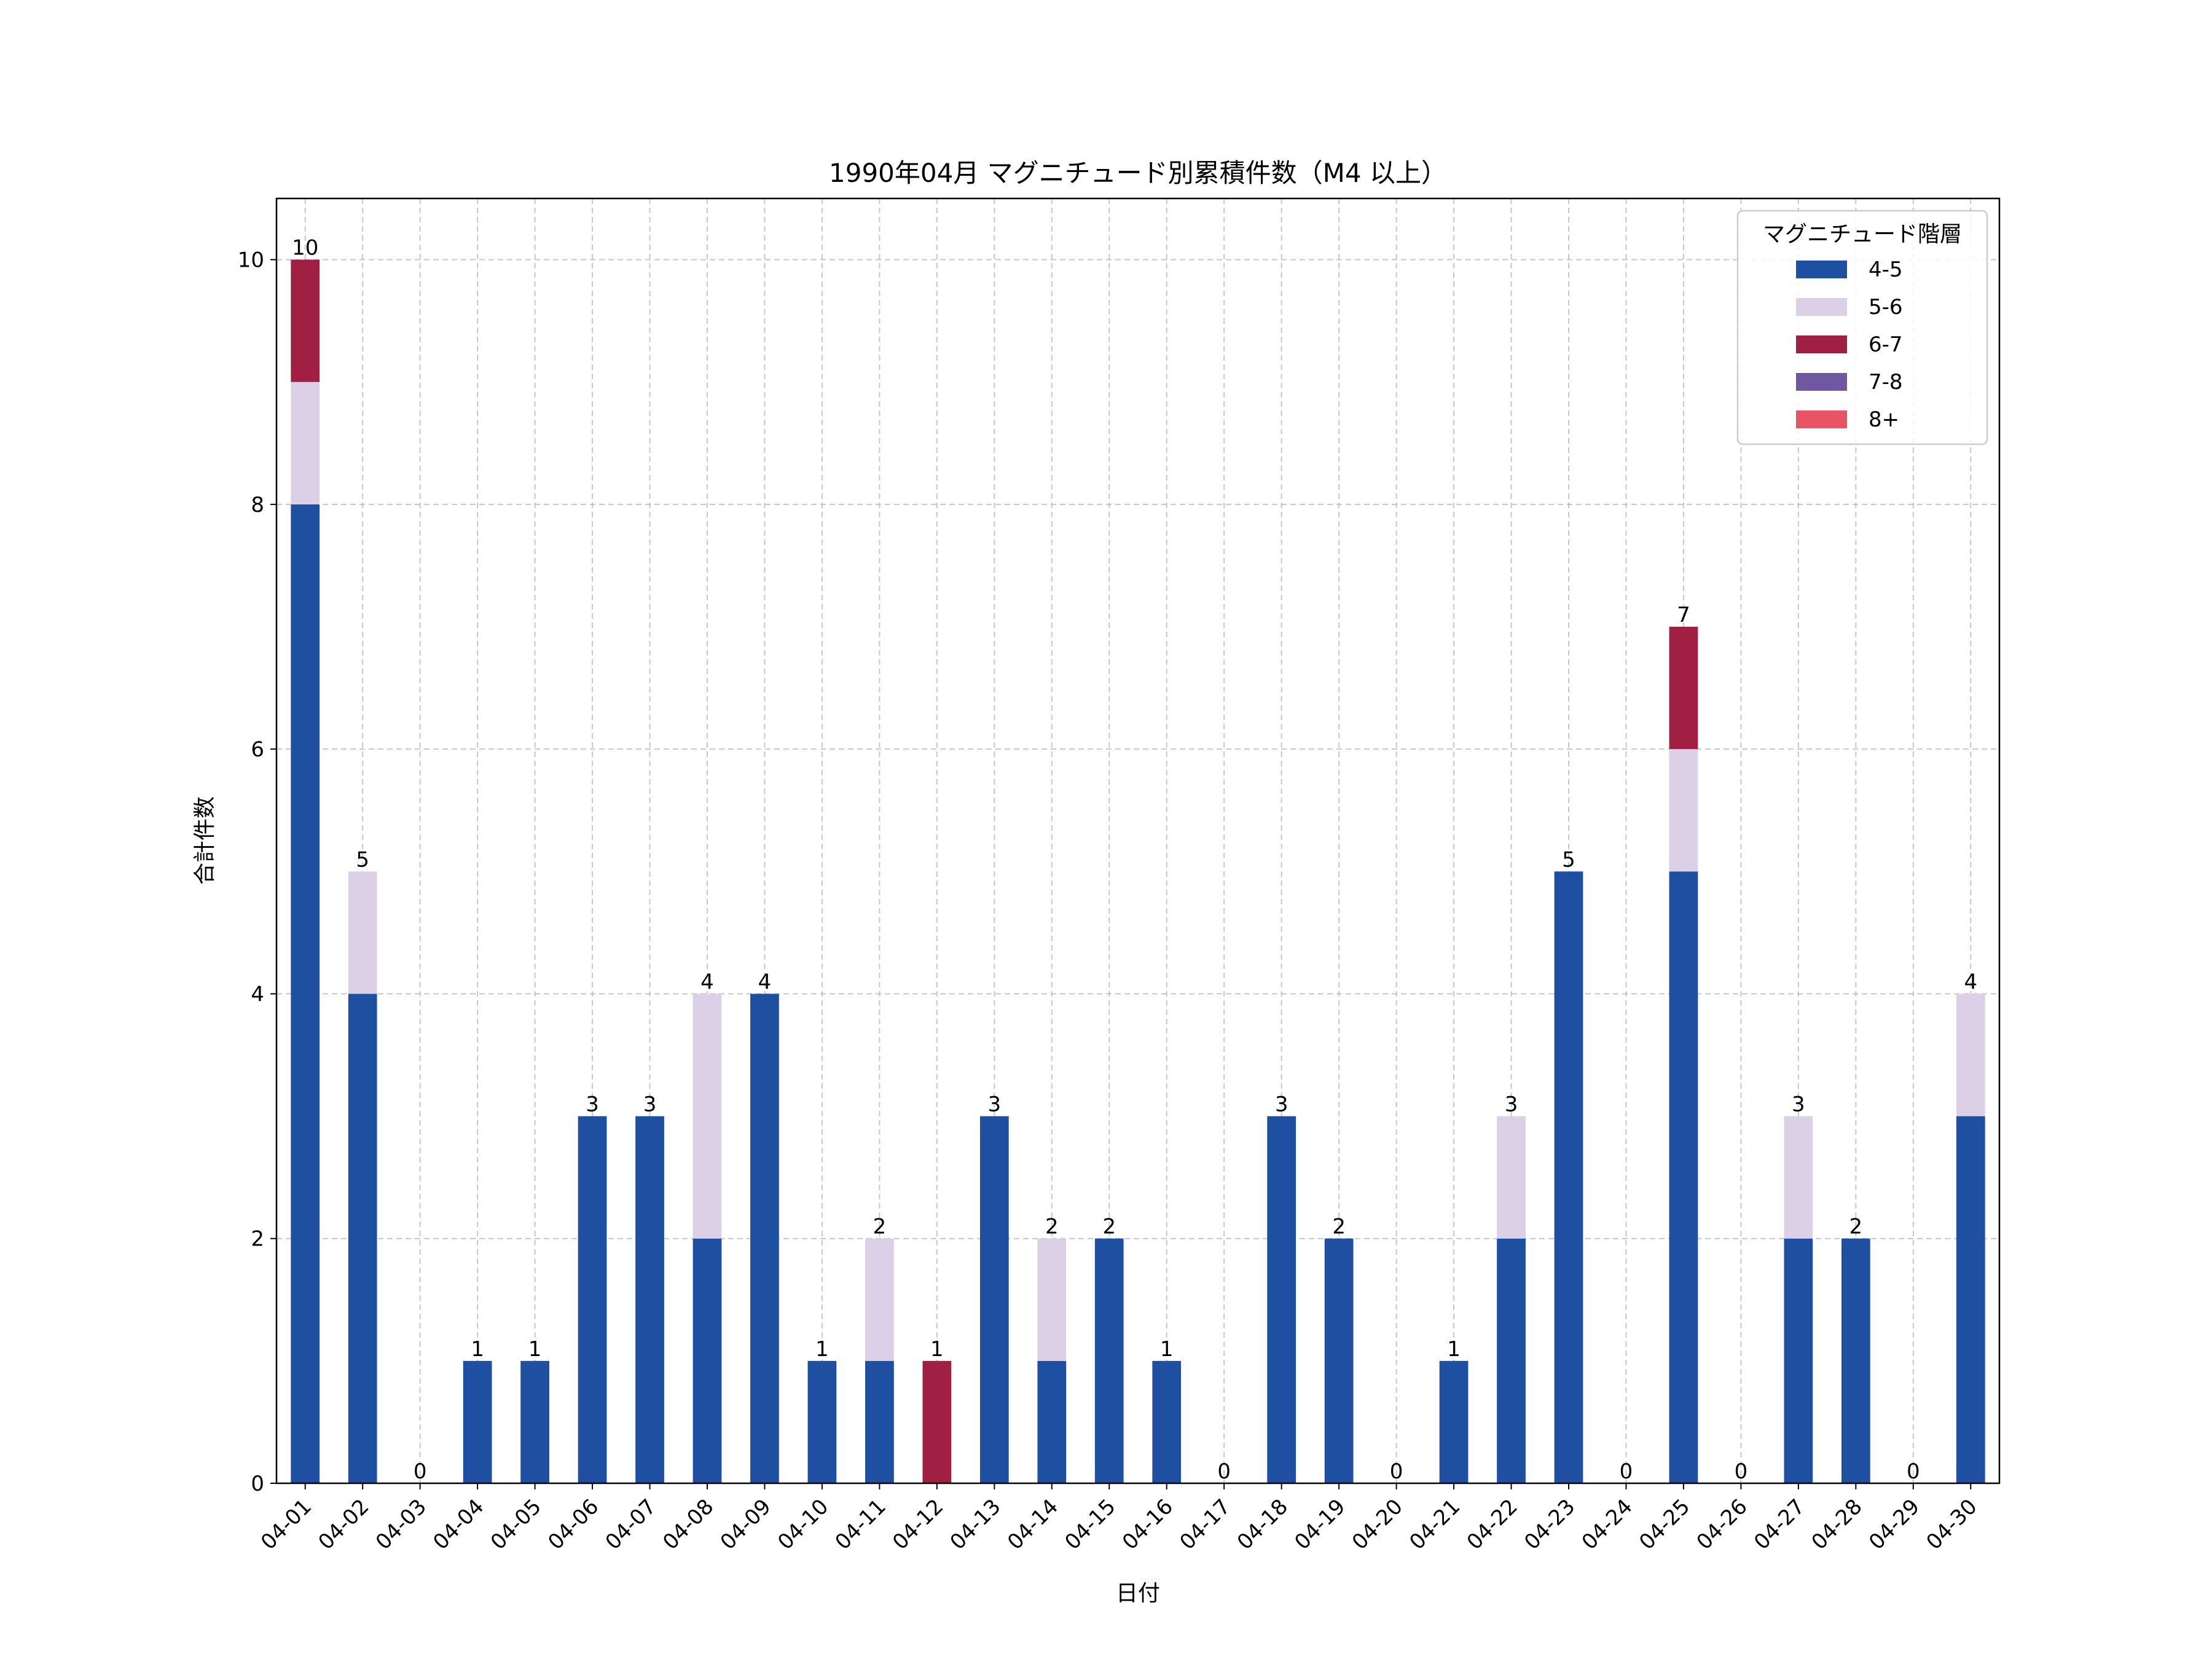 This screenshot has height=1659, width=2212. Describe the element at coordinates (257, 994) in the screenshot. I see `y-tick-label: 4` at that location.